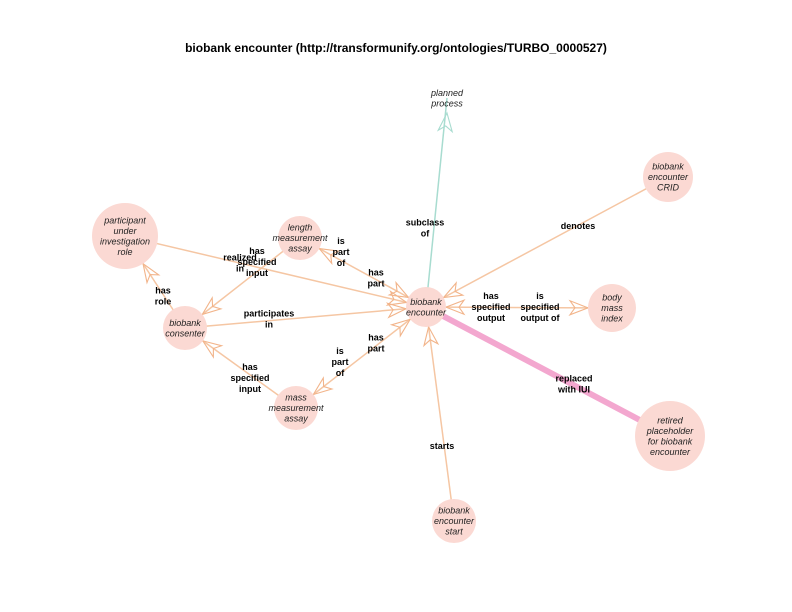 The width and height of the screenshot is (792, 612). Describe the element at coordinates (541, 318) in the screenshot. I see `edge-label-line: output of` at that location.